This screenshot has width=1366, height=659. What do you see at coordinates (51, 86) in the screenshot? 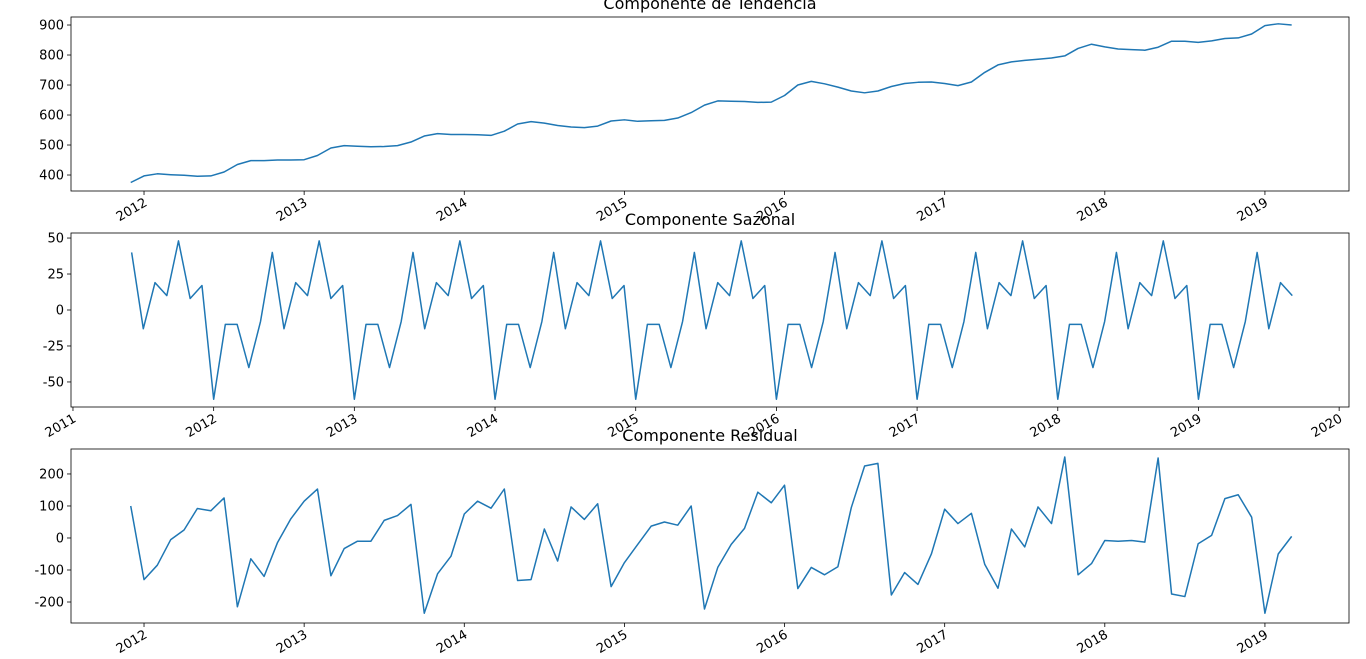
I see `y-tick-label: 700` at bounding box center [51, 86].